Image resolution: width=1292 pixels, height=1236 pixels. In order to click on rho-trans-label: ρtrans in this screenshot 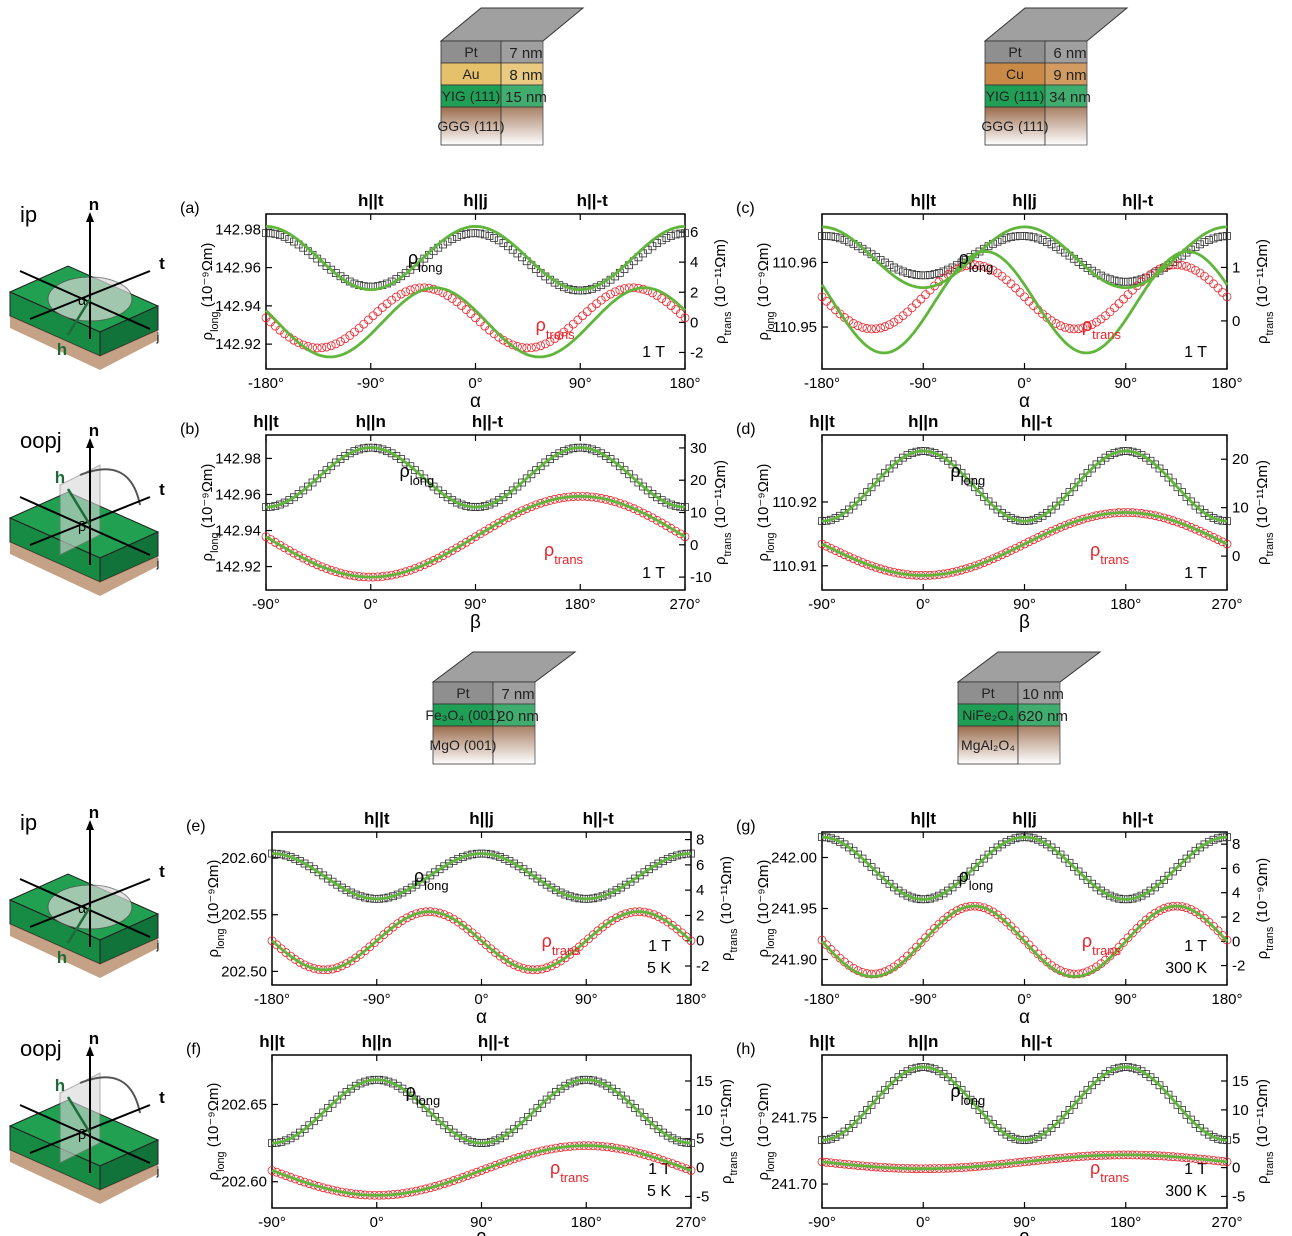, I will do `click(562, 944)`.